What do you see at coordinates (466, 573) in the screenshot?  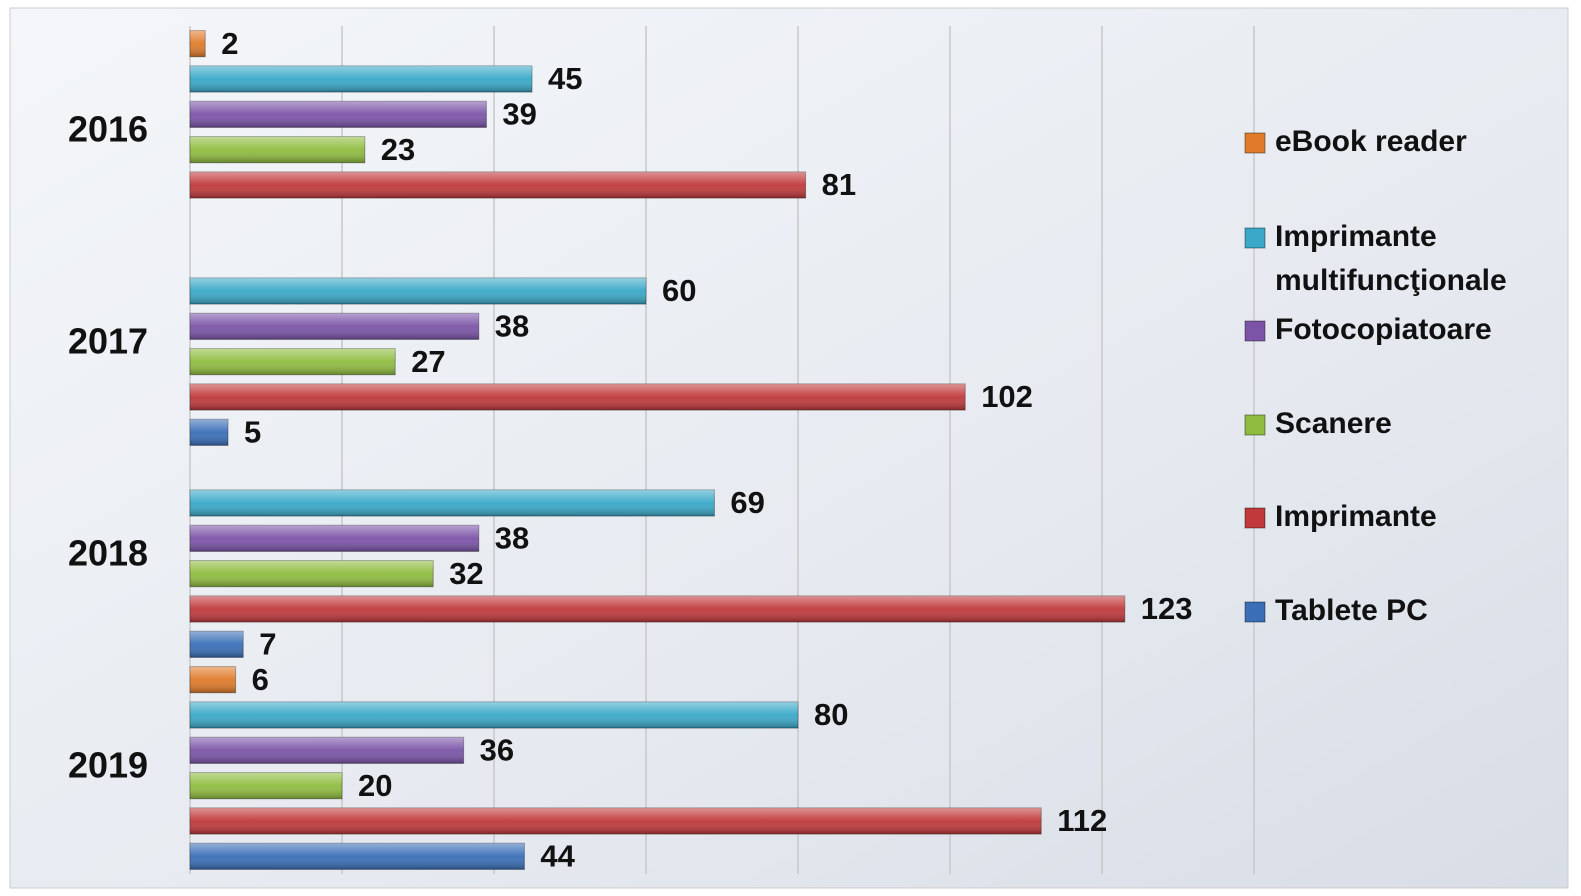 I see `data-label: 32` at bounding box center [466, 573].